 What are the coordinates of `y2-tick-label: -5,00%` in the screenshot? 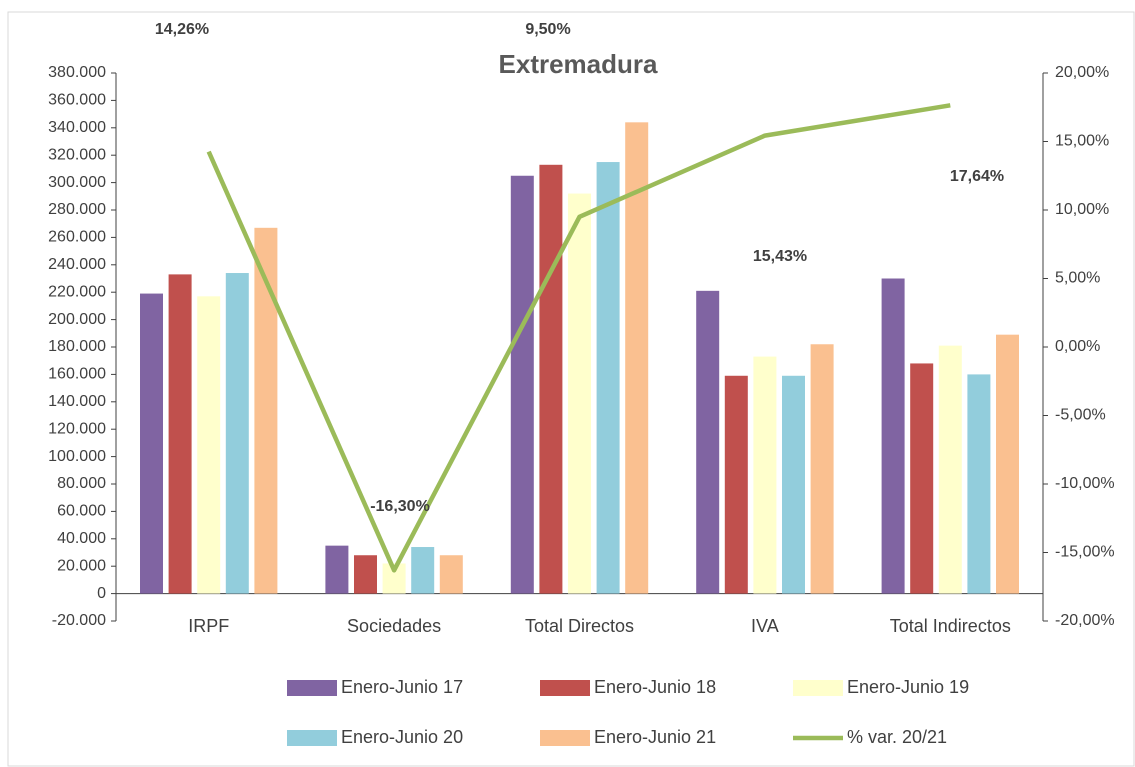 It's located at (1080, 415).